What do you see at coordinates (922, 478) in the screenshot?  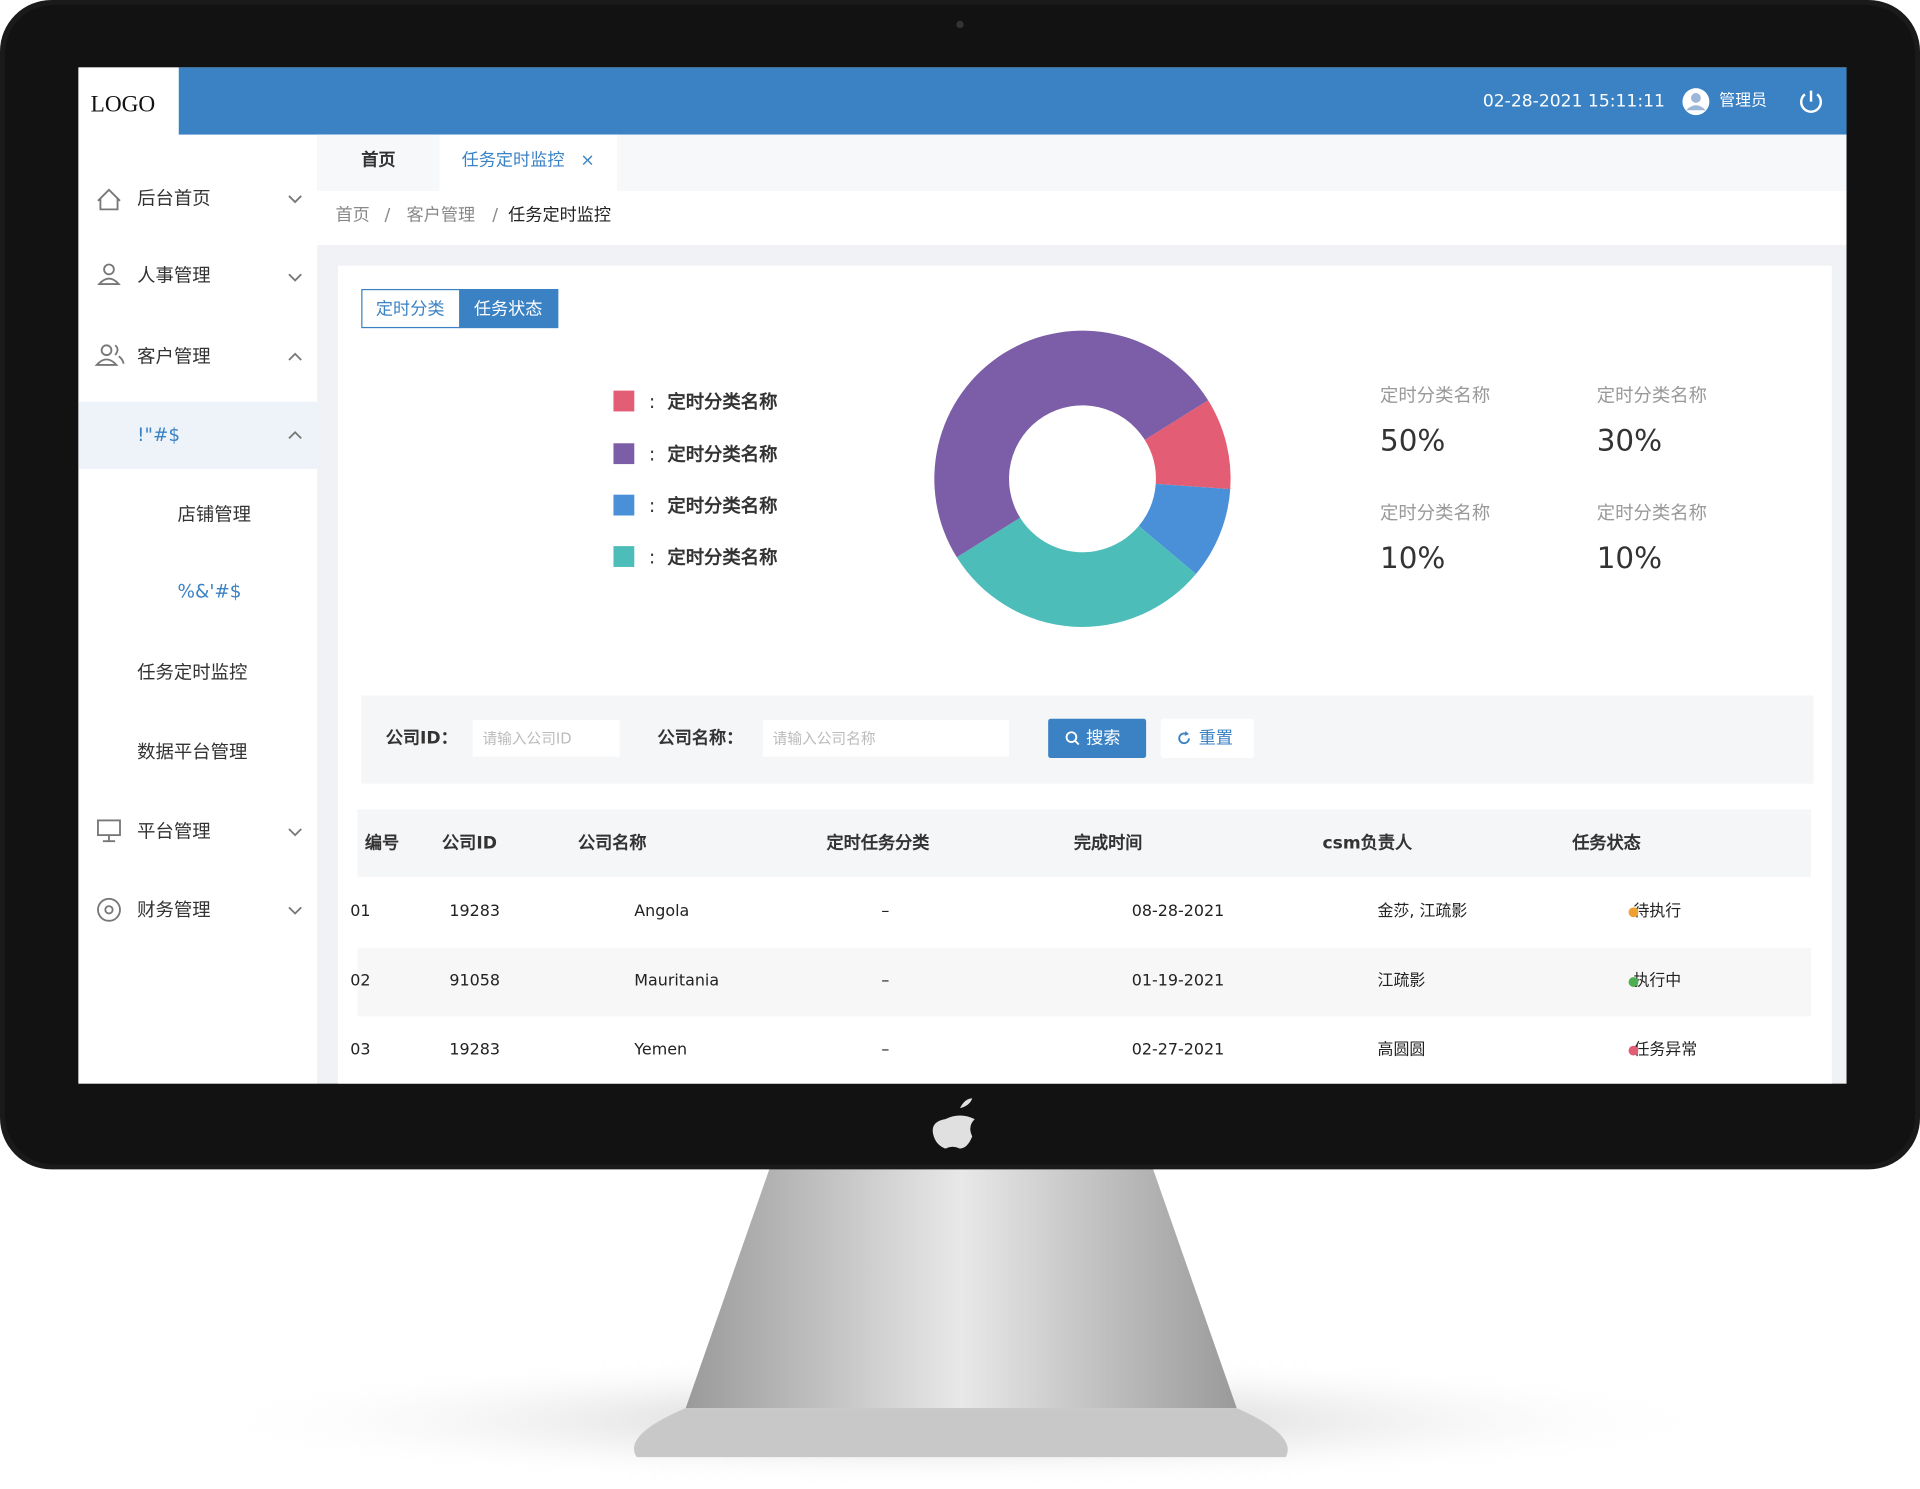 I see `chart: : 定时分类名称: 定时分类名称: 定时分类名称: 定时分类名称` at bounding box center [922, 478].